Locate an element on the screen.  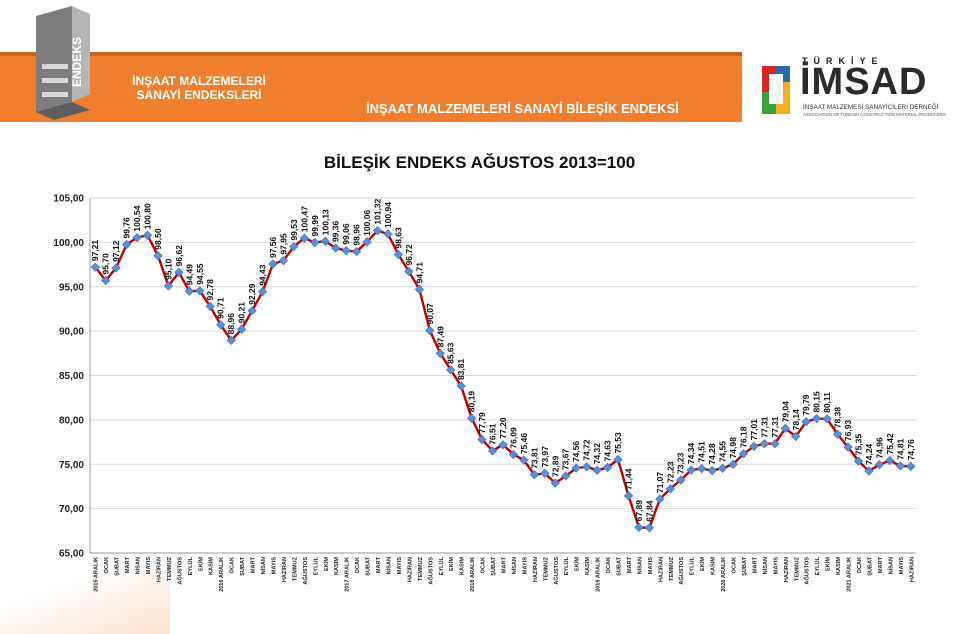
data-label: 99,06 is located at coordinates (346, 234).